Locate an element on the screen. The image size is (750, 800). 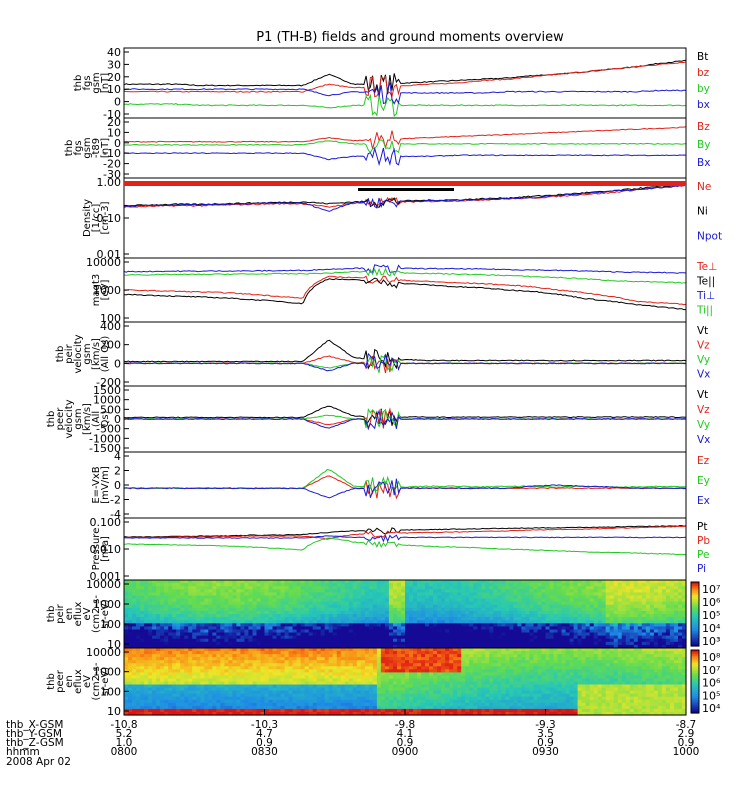
y-axis-label-line: velocity is located at coordinates (69, 418).